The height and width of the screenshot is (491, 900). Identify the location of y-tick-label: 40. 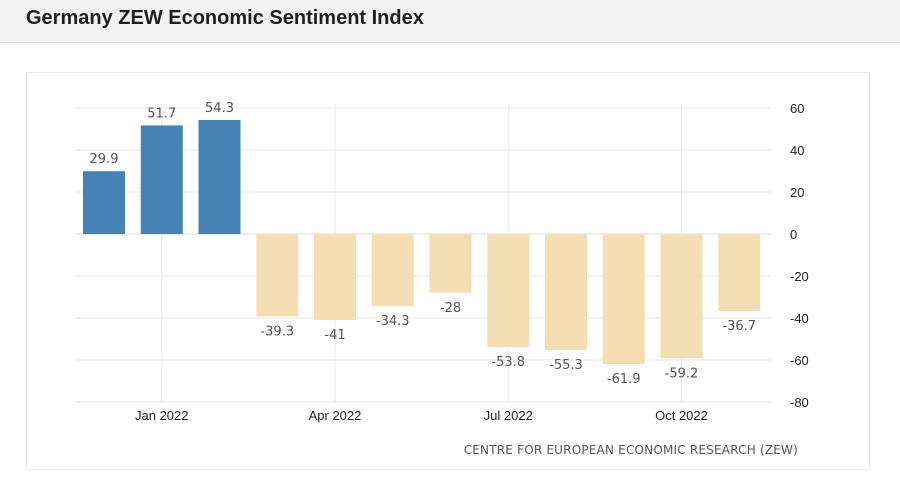
(797, 150).